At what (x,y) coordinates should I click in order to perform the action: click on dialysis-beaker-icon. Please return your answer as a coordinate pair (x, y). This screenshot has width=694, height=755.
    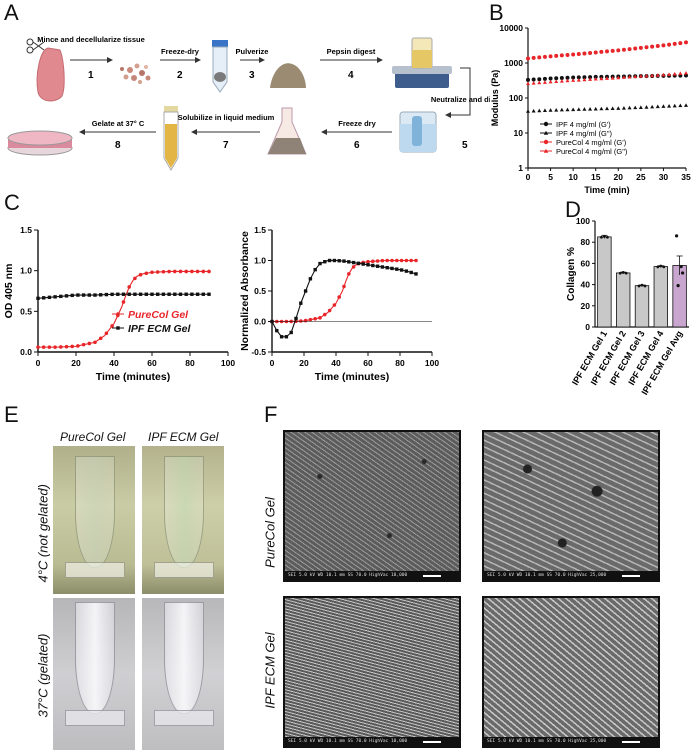
    Looking at the image, I should click on (418, 132).